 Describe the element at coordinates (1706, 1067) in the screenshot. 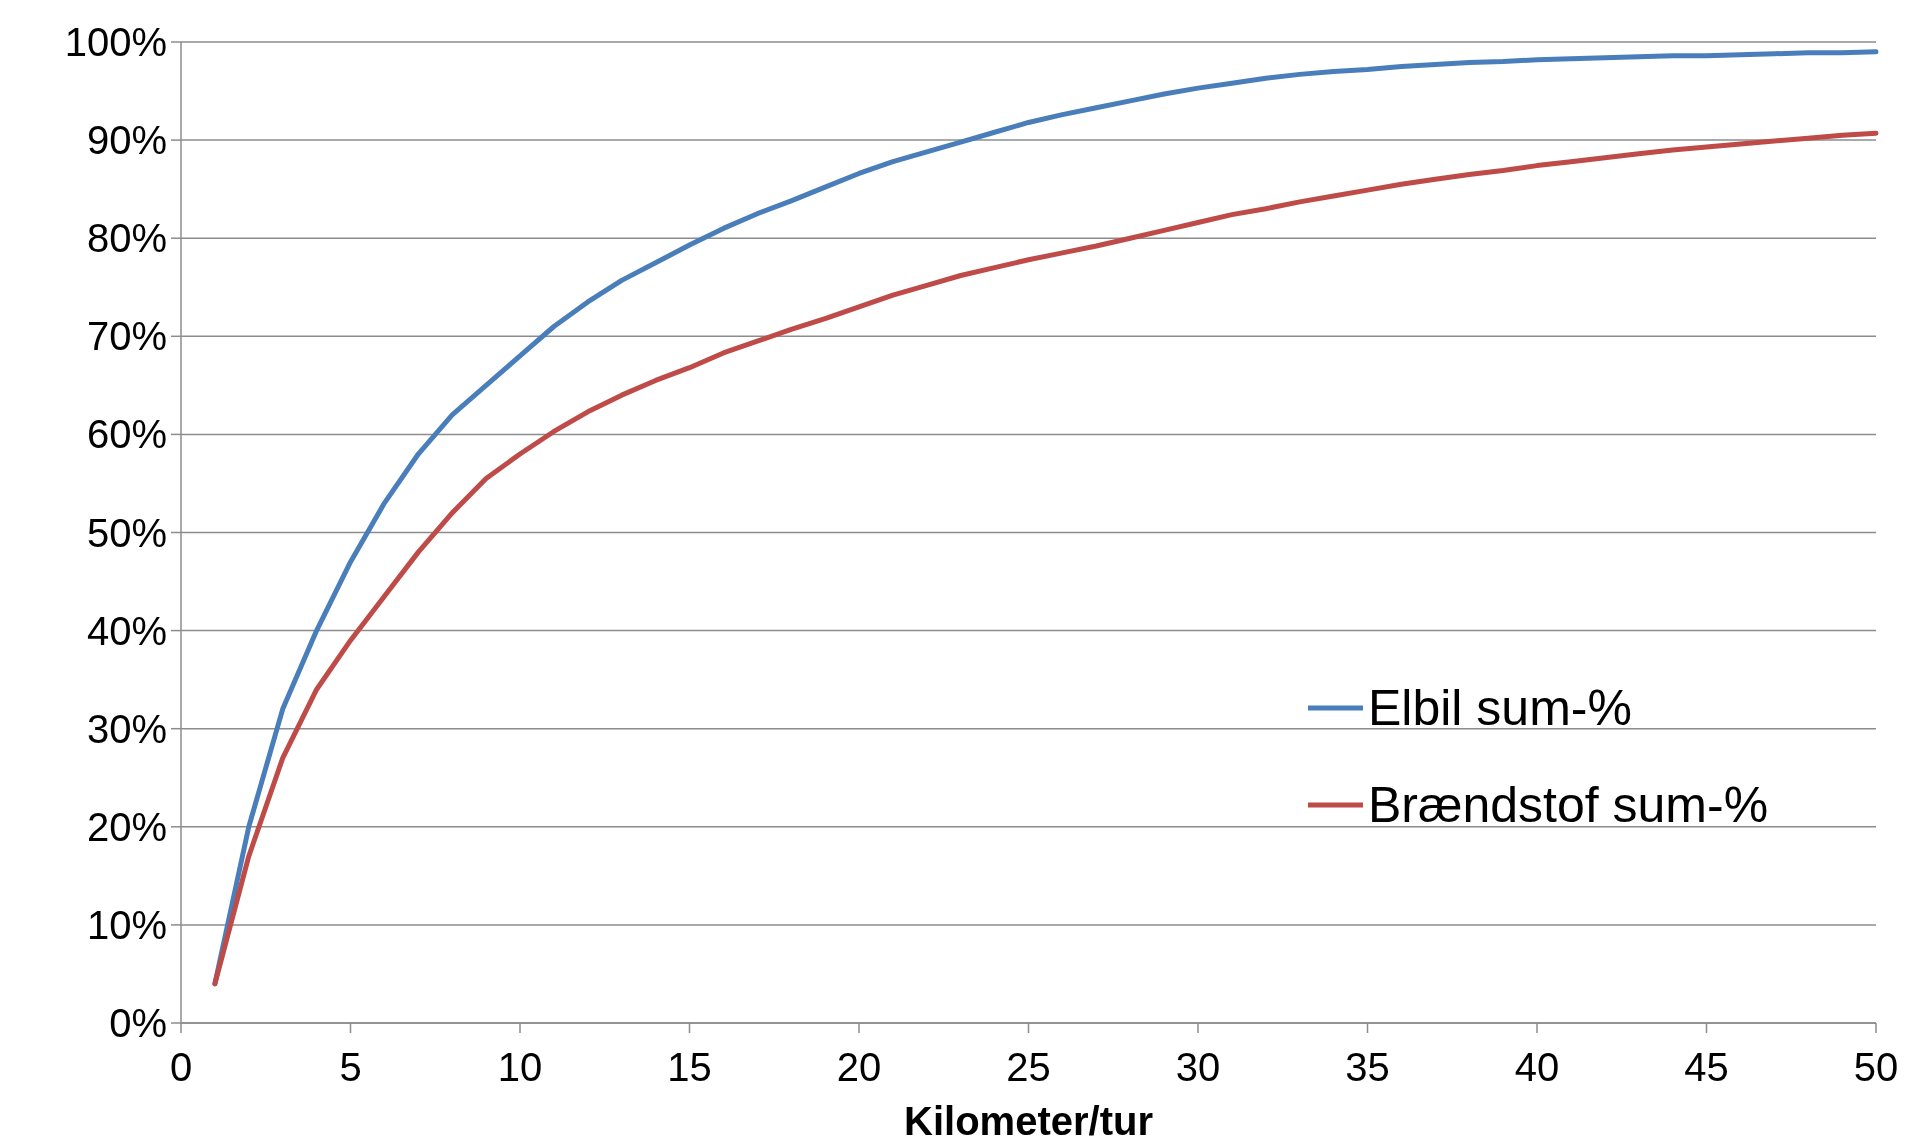

I see `x-tick-label: 45` at that location.